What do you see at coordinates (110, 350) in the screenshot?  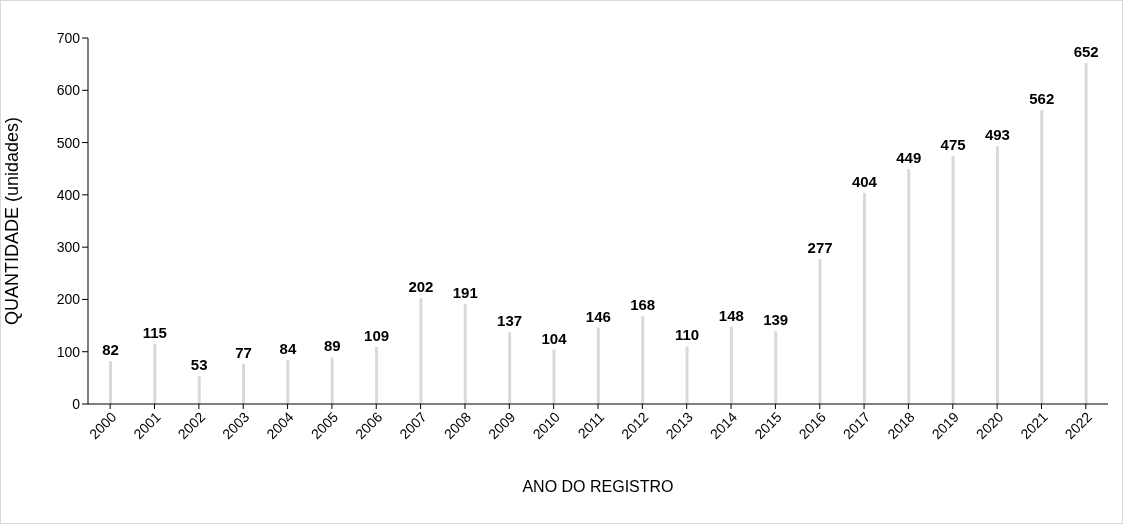 I see `data-label: 82` at bounding box center [110, 350].